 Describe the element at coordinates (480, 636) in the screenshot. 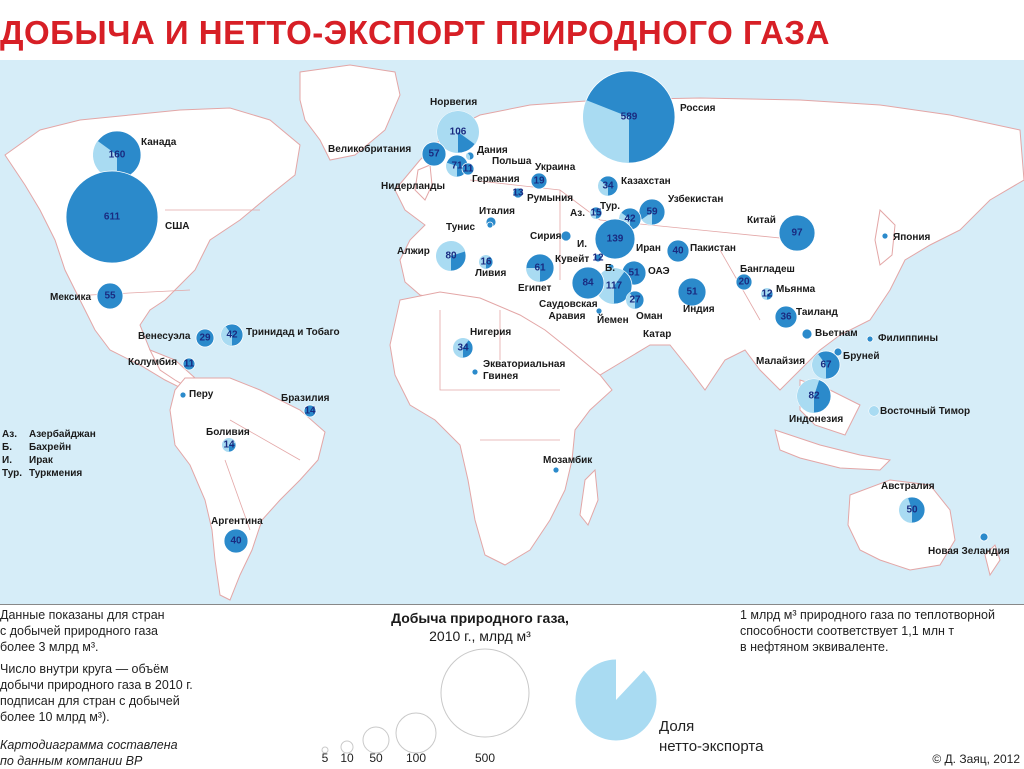

I see `legend-title-unit: 2010 г., млрд м³` at that location.